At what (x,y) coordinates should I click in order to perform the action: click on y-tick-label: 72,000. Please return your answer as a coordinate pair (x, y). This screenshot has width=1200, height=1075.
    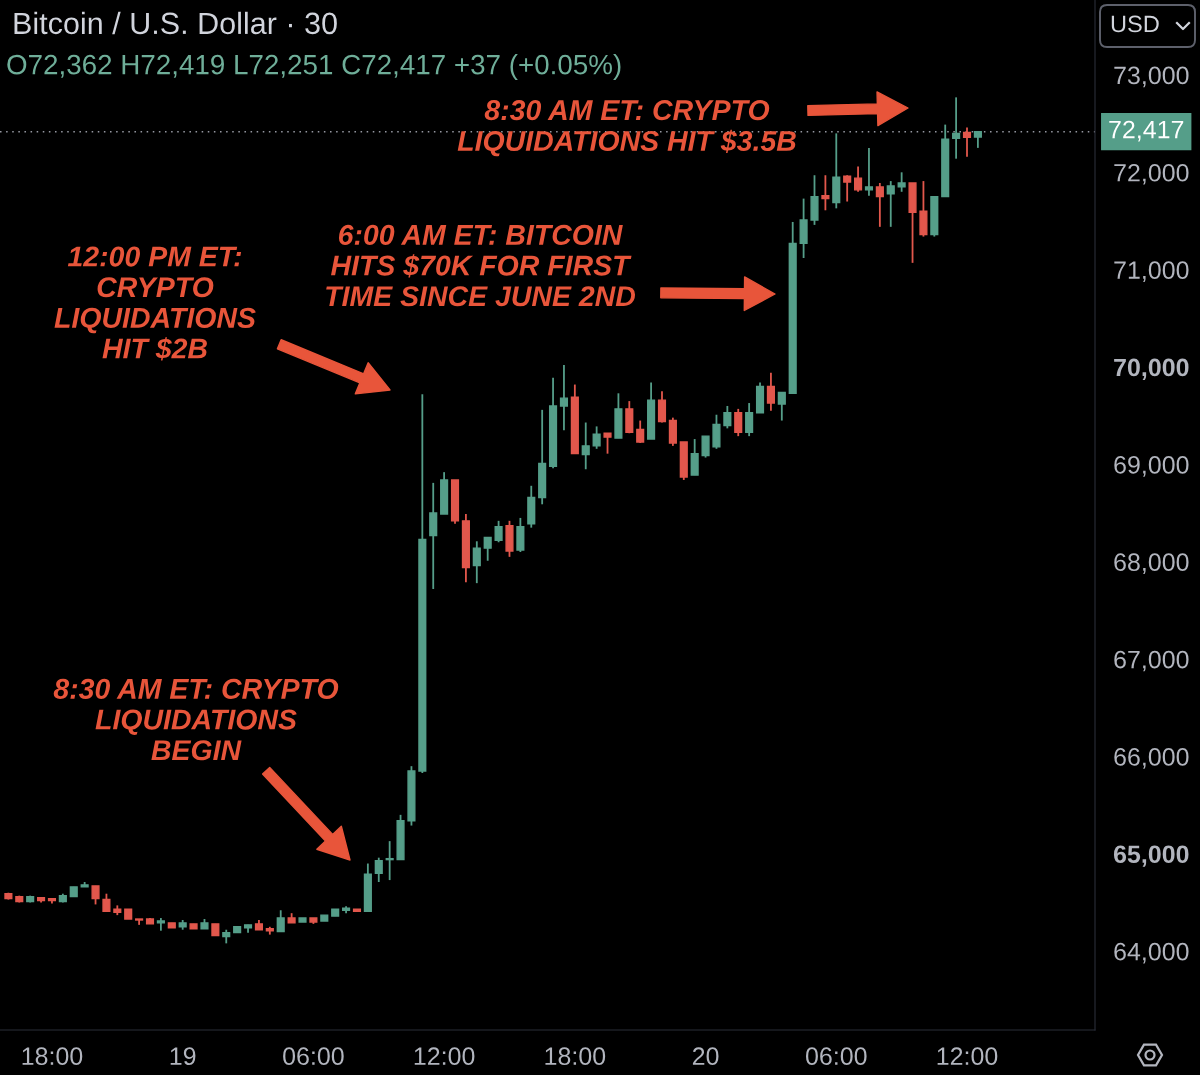
    Looking at the image, I should click on (1151, 174).